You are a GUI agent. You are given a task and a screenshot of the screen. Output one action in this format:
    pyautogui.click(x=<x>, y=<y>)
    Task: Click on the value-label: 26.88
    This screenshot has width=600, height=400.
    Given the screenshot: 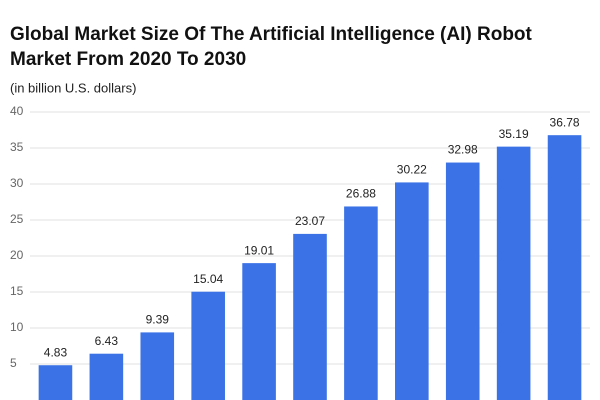 What is the action you would take?
    pyautogui.click(x=361, y=194)
    